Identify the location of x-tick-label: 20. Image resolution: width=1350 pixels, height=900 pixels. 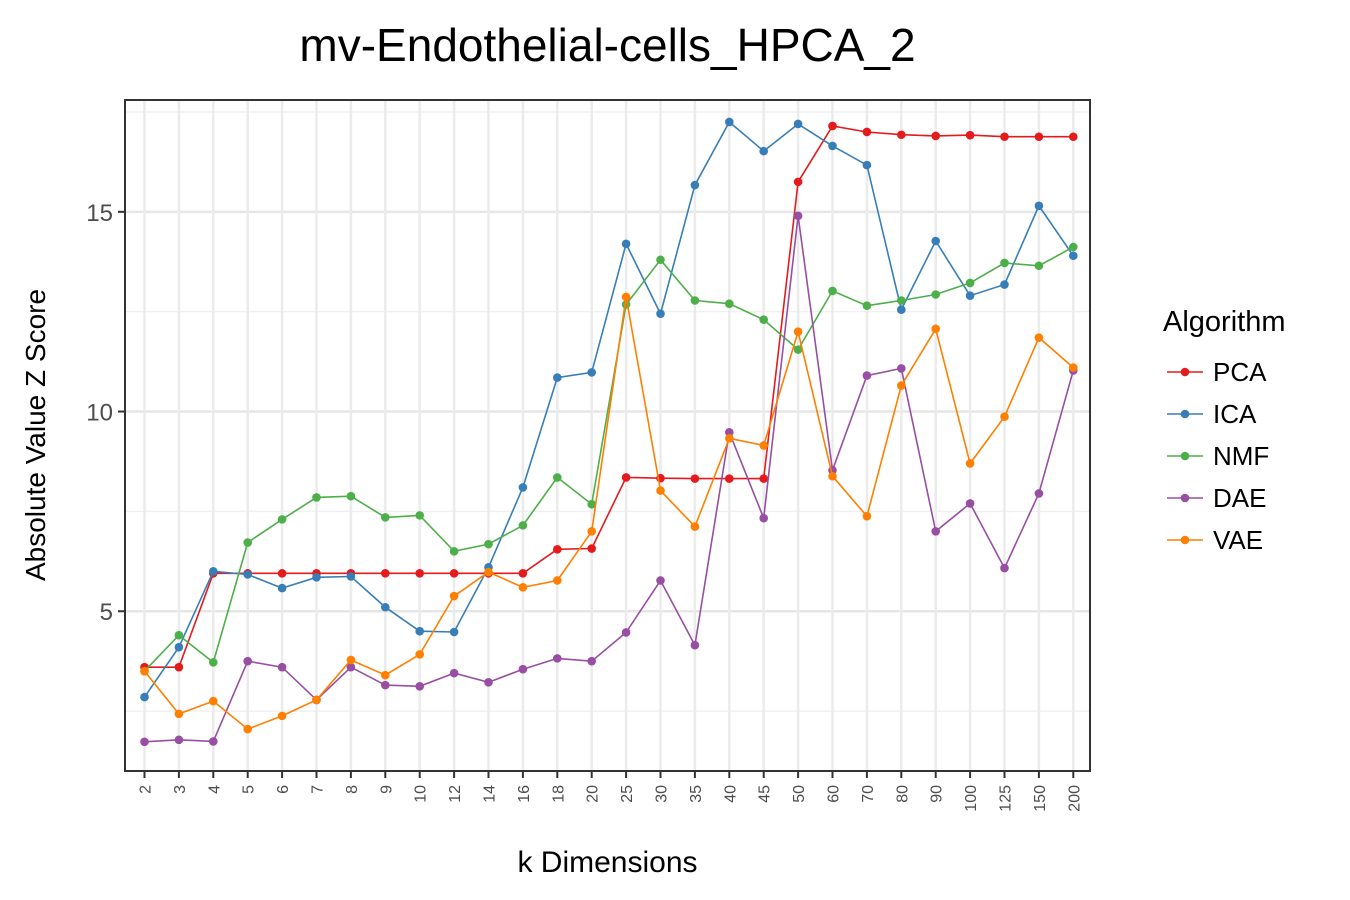
(593, 794).